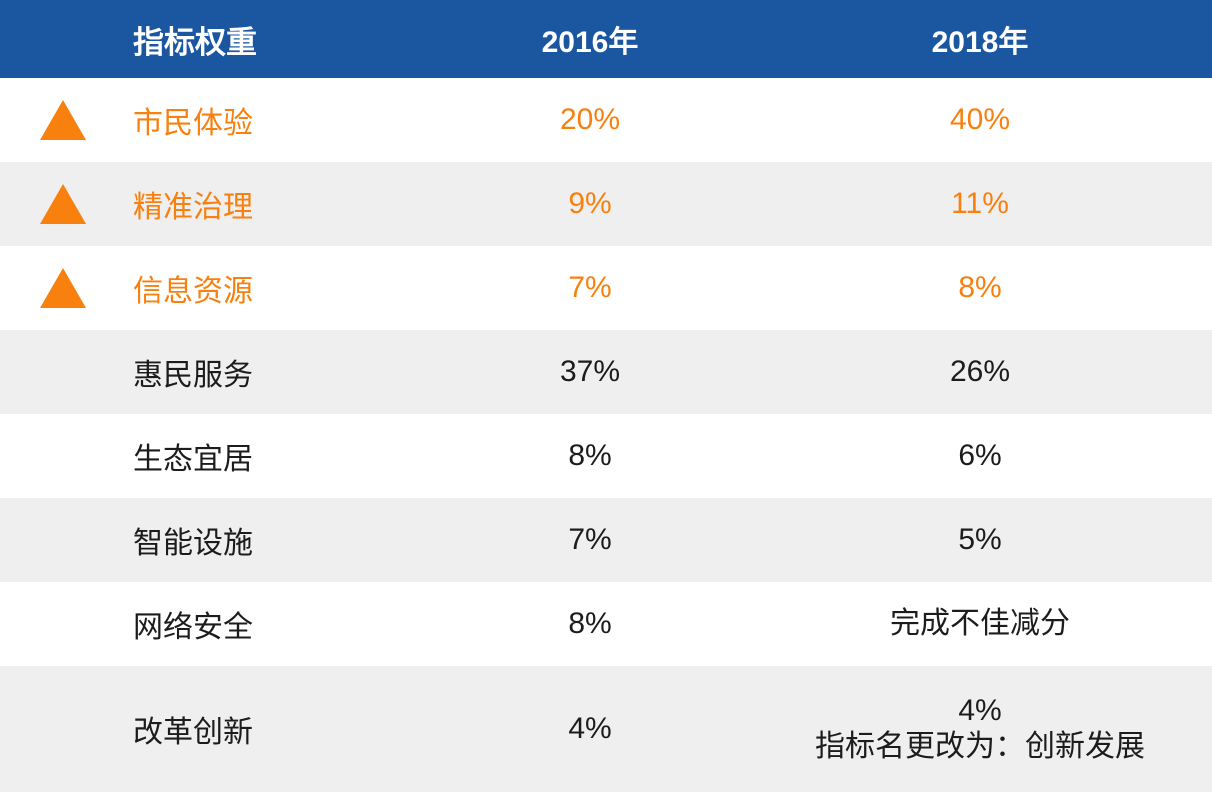 Image resolution: width=1212 pixels, height=792 pixels. What do you see at coordinates (193, 123) in the screenshot?
I see `row-label: 市民体验` at bounding box center [193, 123].